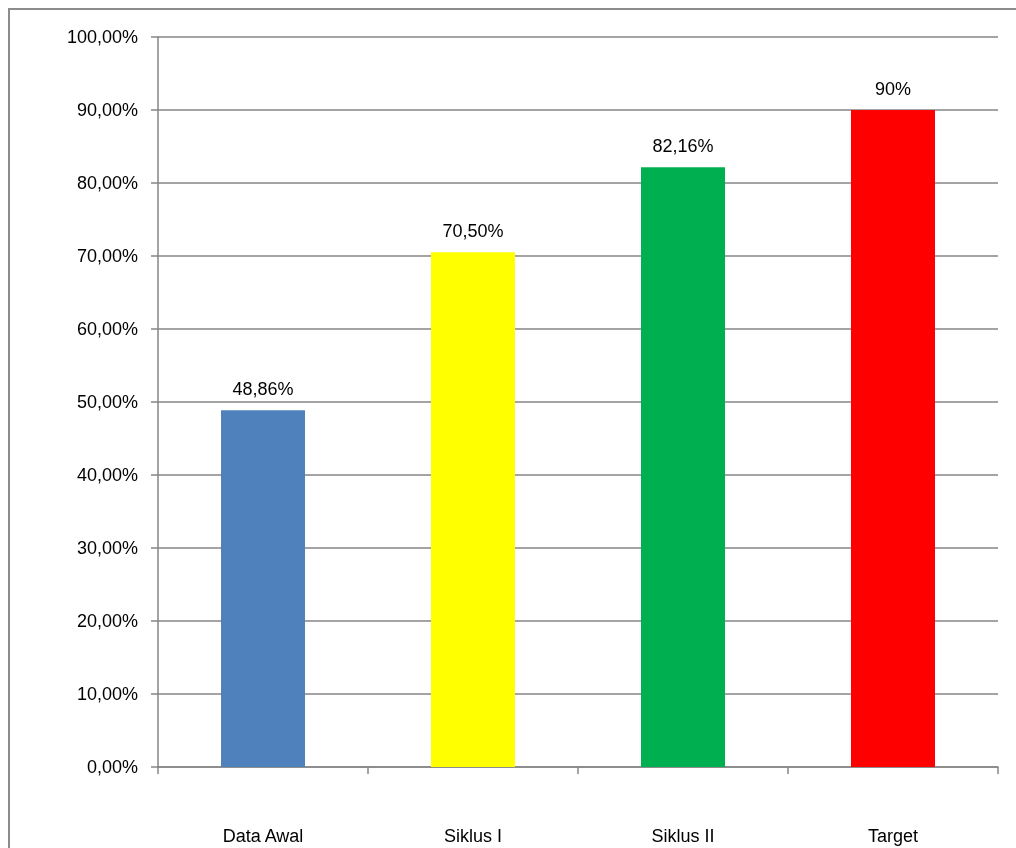 The image size is (1016, 848). I want to click on y-tick-label: 30,00%, so click(107, 548).